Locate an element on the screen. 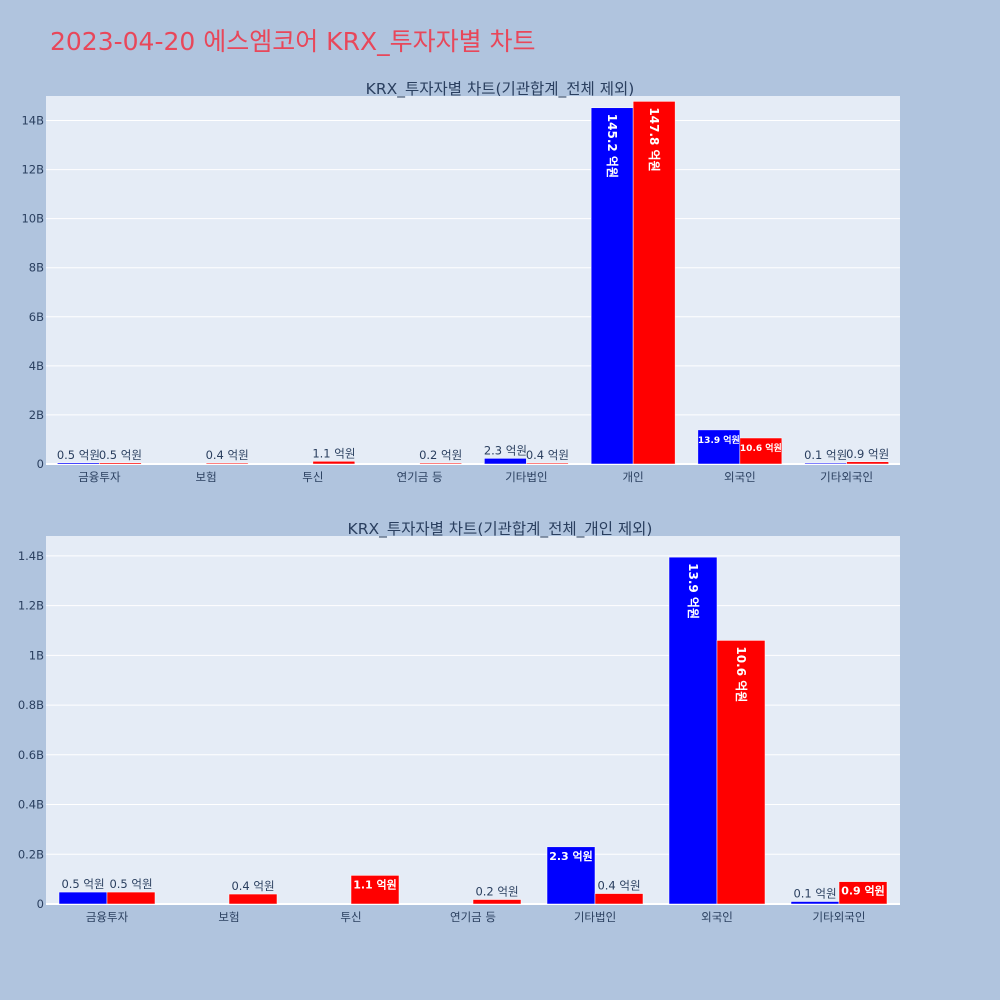 The width and height of the screenshot is (1000, 1000). page-title: 2023-04-20 에스엠코어 KRX_투자자별 차트 is located at coordinates (293, 41).